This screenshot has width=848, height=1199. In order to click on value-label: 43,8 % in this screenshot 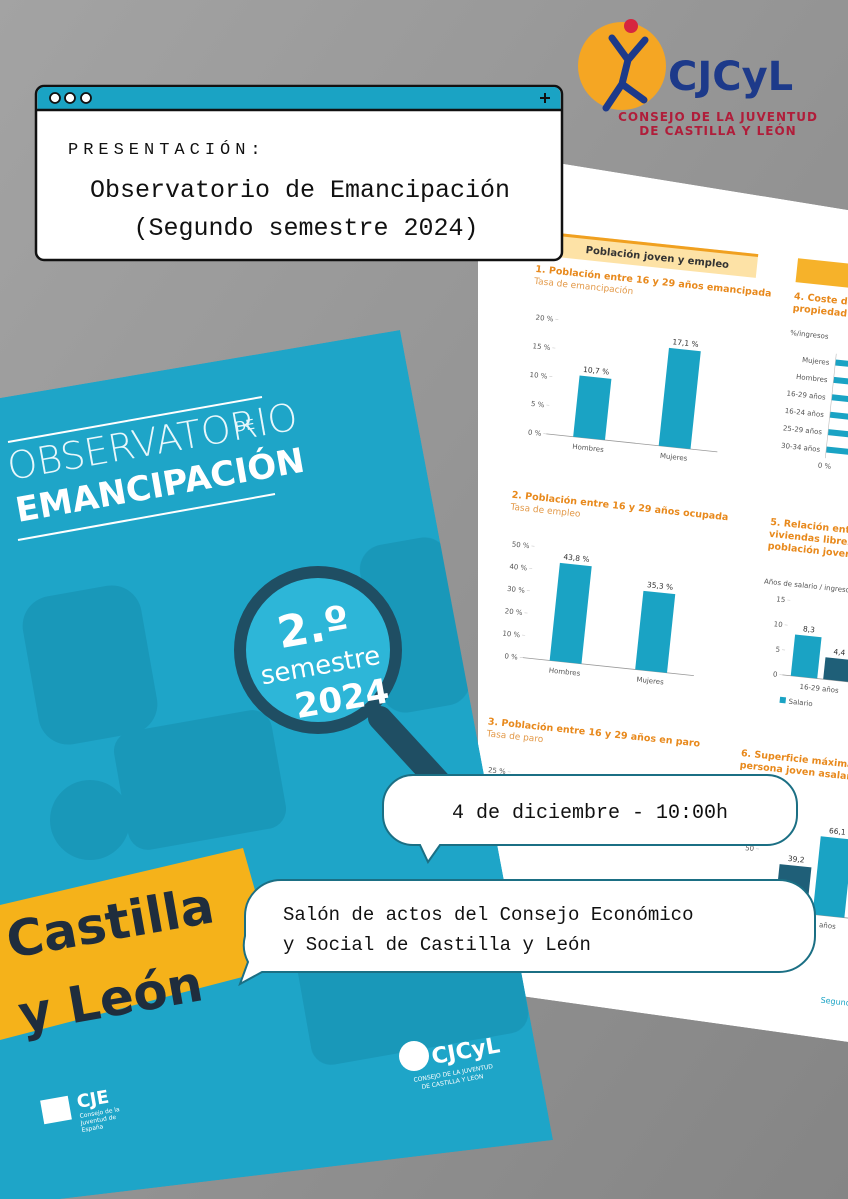, I will do `click(576, 558)`.